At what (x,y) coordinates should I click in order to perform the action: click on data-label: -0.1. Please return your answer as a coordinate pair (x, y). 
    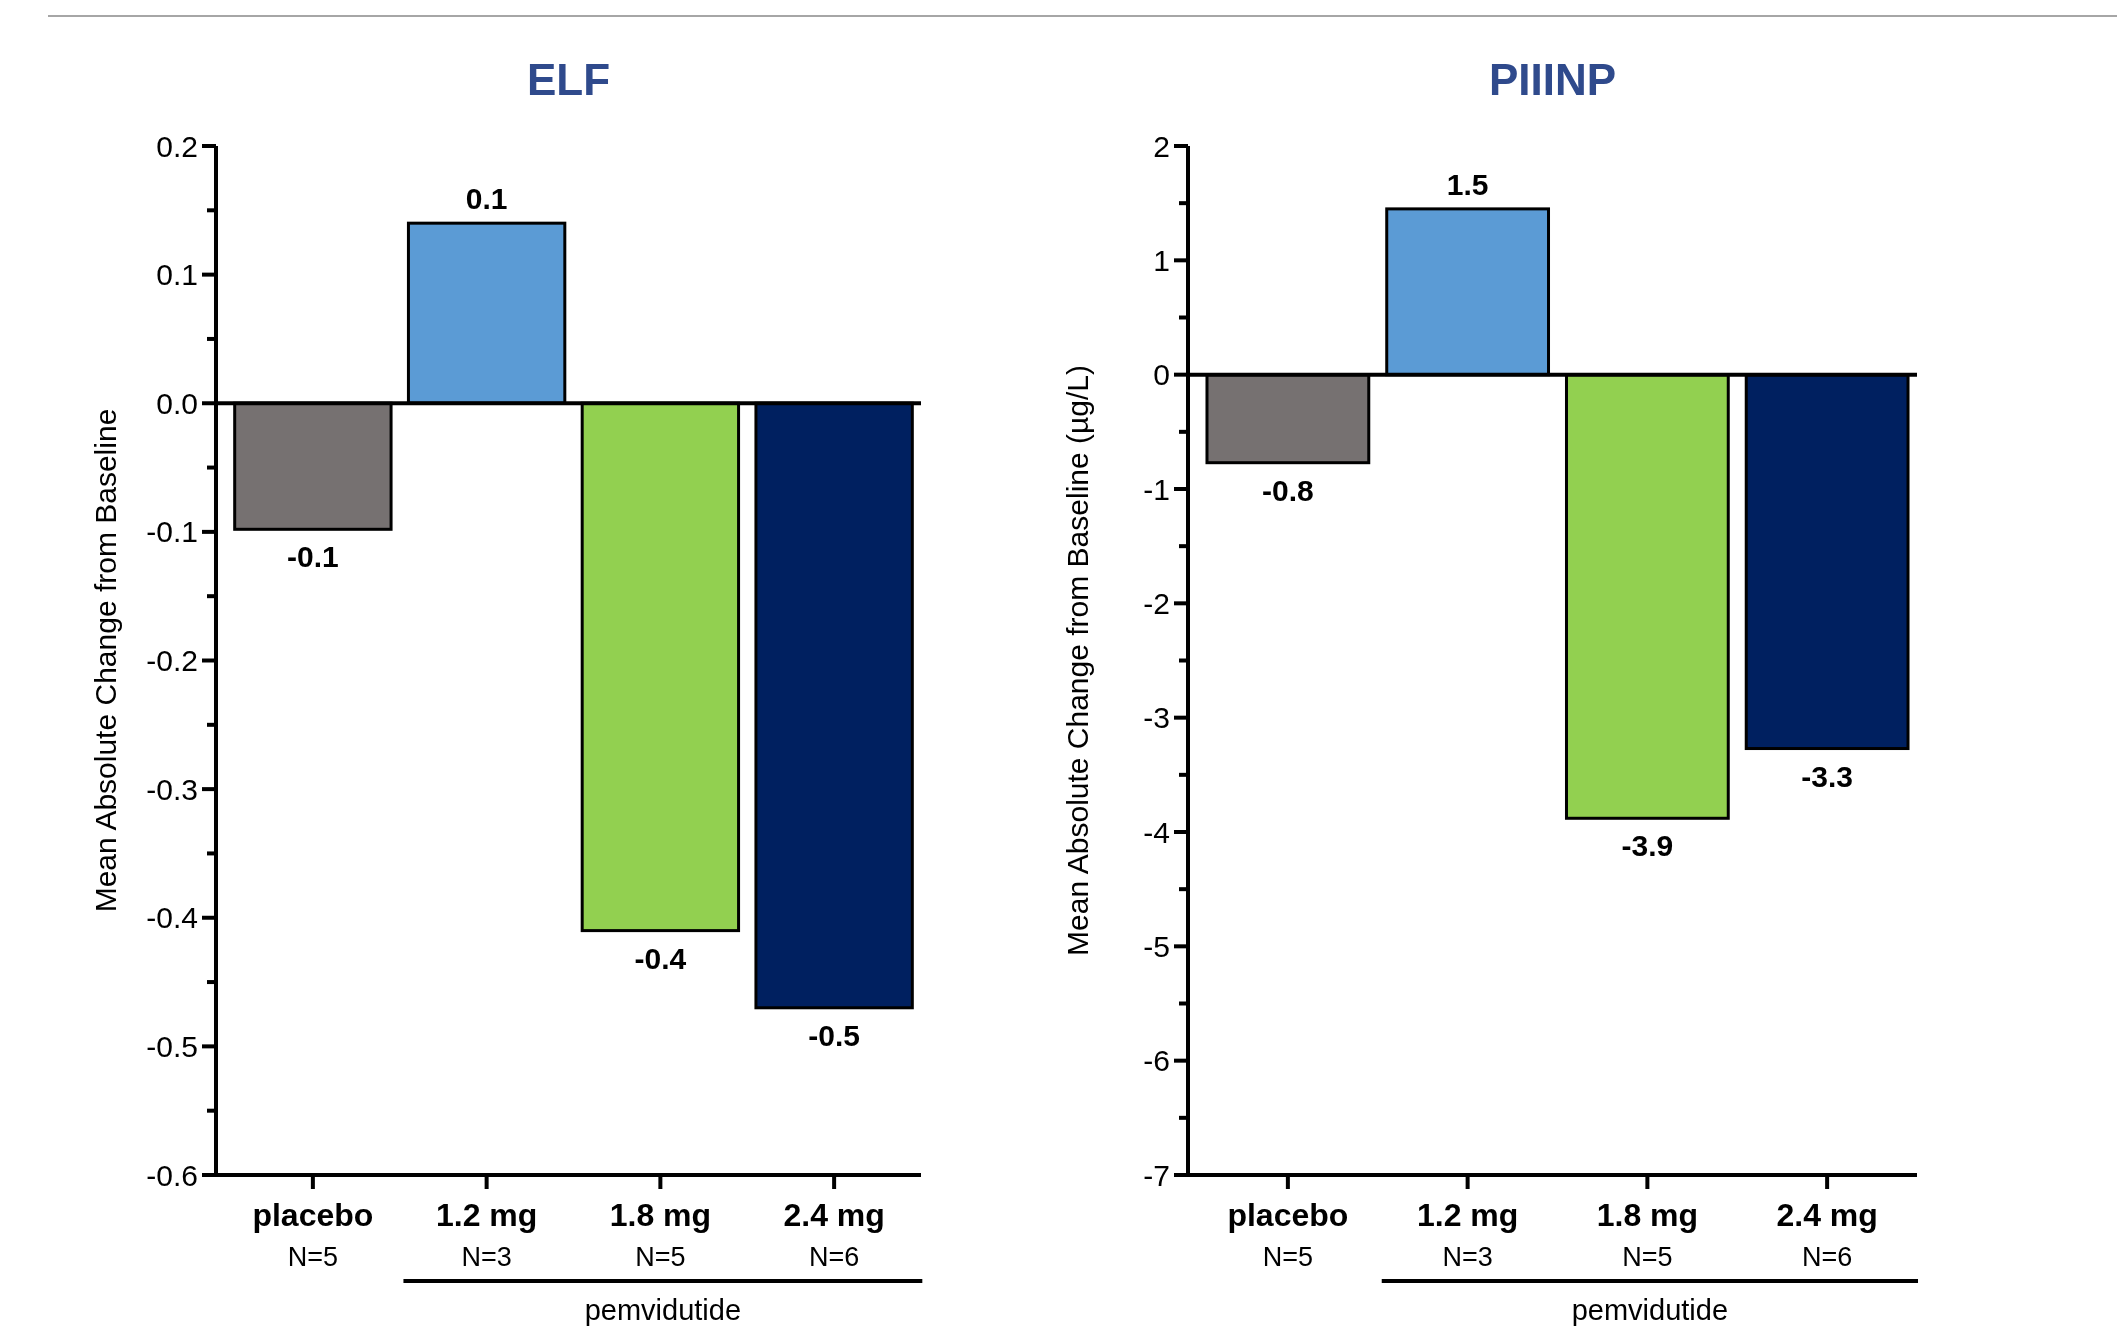
    Looking at the image, I should click on (313, 557).